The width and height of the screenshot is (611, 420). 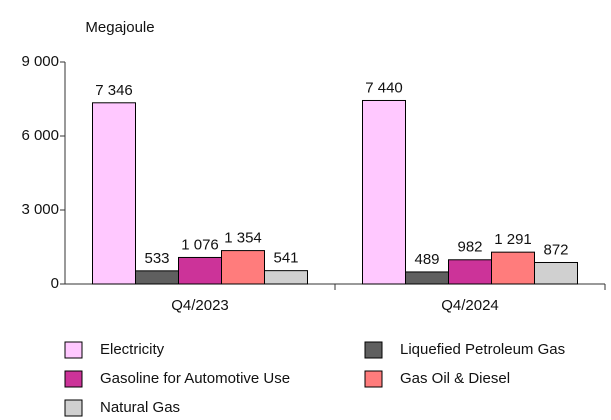 I want to click on x-tick-label: Q4/2023, so click(x=200, y=305).